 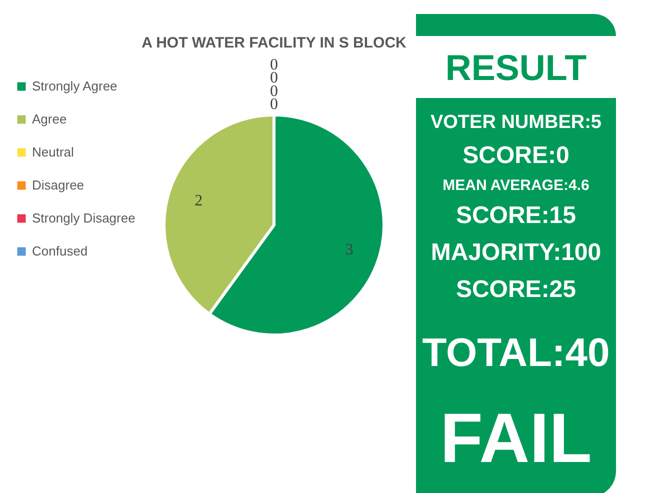 I want to click on text: MEAN AVERAGE:4.6, so click(x=516, y=186).